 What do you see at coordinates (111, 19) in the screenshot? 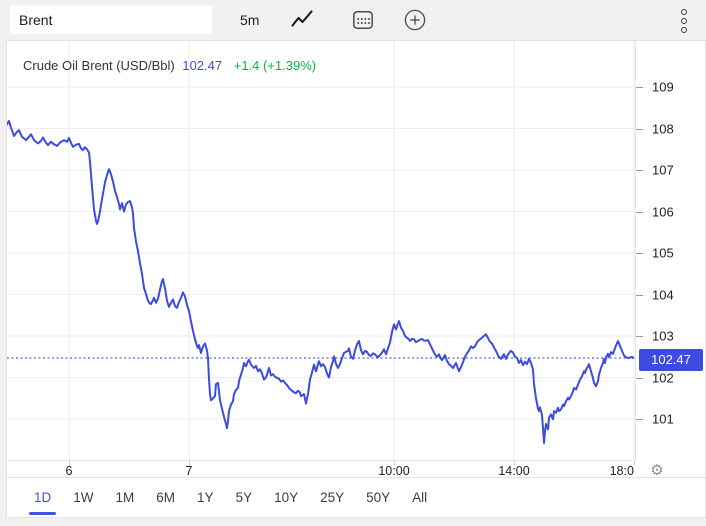
I see `symbol-search-input` at bounding box center [111, 19].